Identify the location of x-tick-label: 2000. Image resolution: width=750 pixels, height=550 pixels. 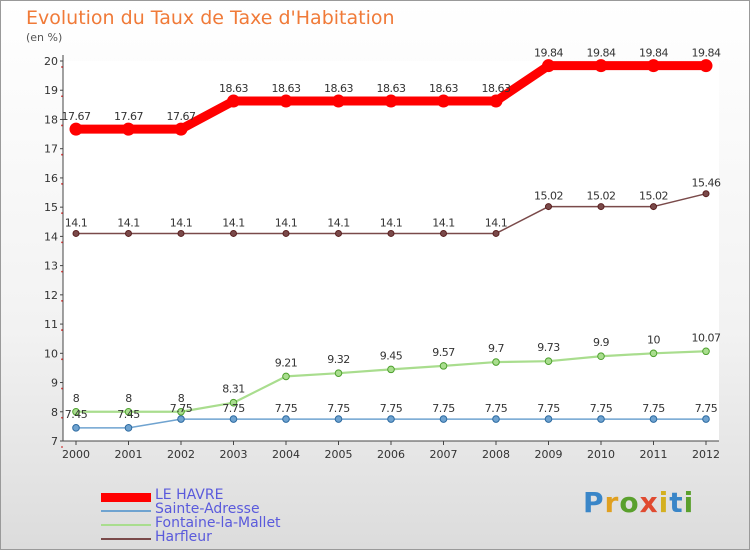
(76, 454).